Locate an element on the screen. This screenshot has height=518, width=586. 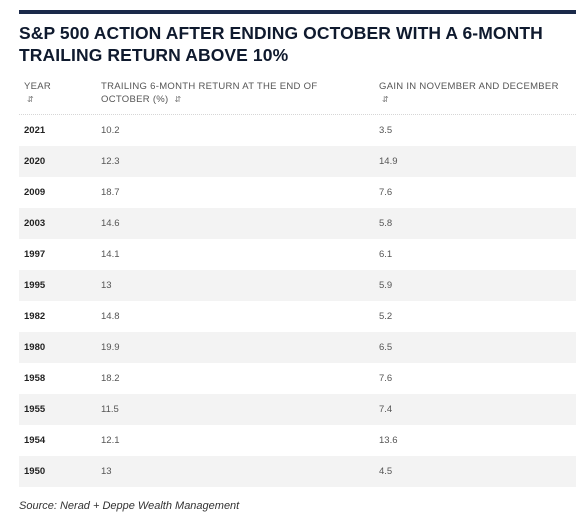
accent-bar is located at coordinates (297, 12).